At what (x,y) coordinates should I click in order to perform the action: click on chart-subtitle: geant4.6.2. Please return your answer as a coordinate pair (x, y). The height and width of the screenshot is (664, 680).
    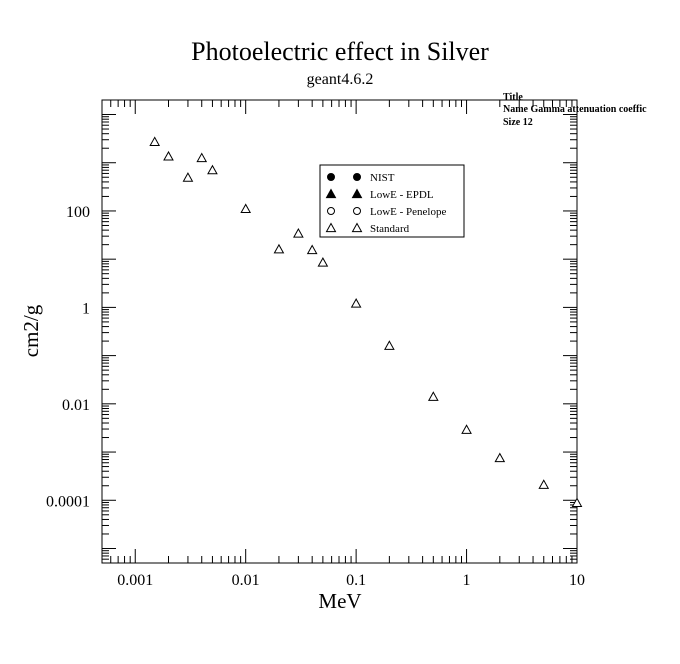
    Looking at the image, I should click on (340, 79).